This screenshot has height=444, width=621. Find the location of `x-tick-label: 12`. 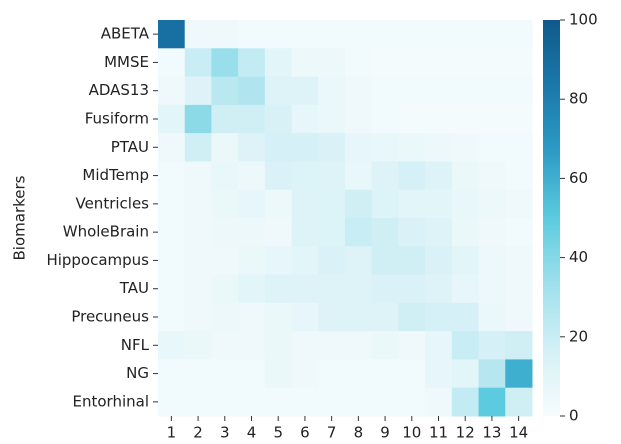

x-tick-label: 12 is located at coordinates (465, 433).